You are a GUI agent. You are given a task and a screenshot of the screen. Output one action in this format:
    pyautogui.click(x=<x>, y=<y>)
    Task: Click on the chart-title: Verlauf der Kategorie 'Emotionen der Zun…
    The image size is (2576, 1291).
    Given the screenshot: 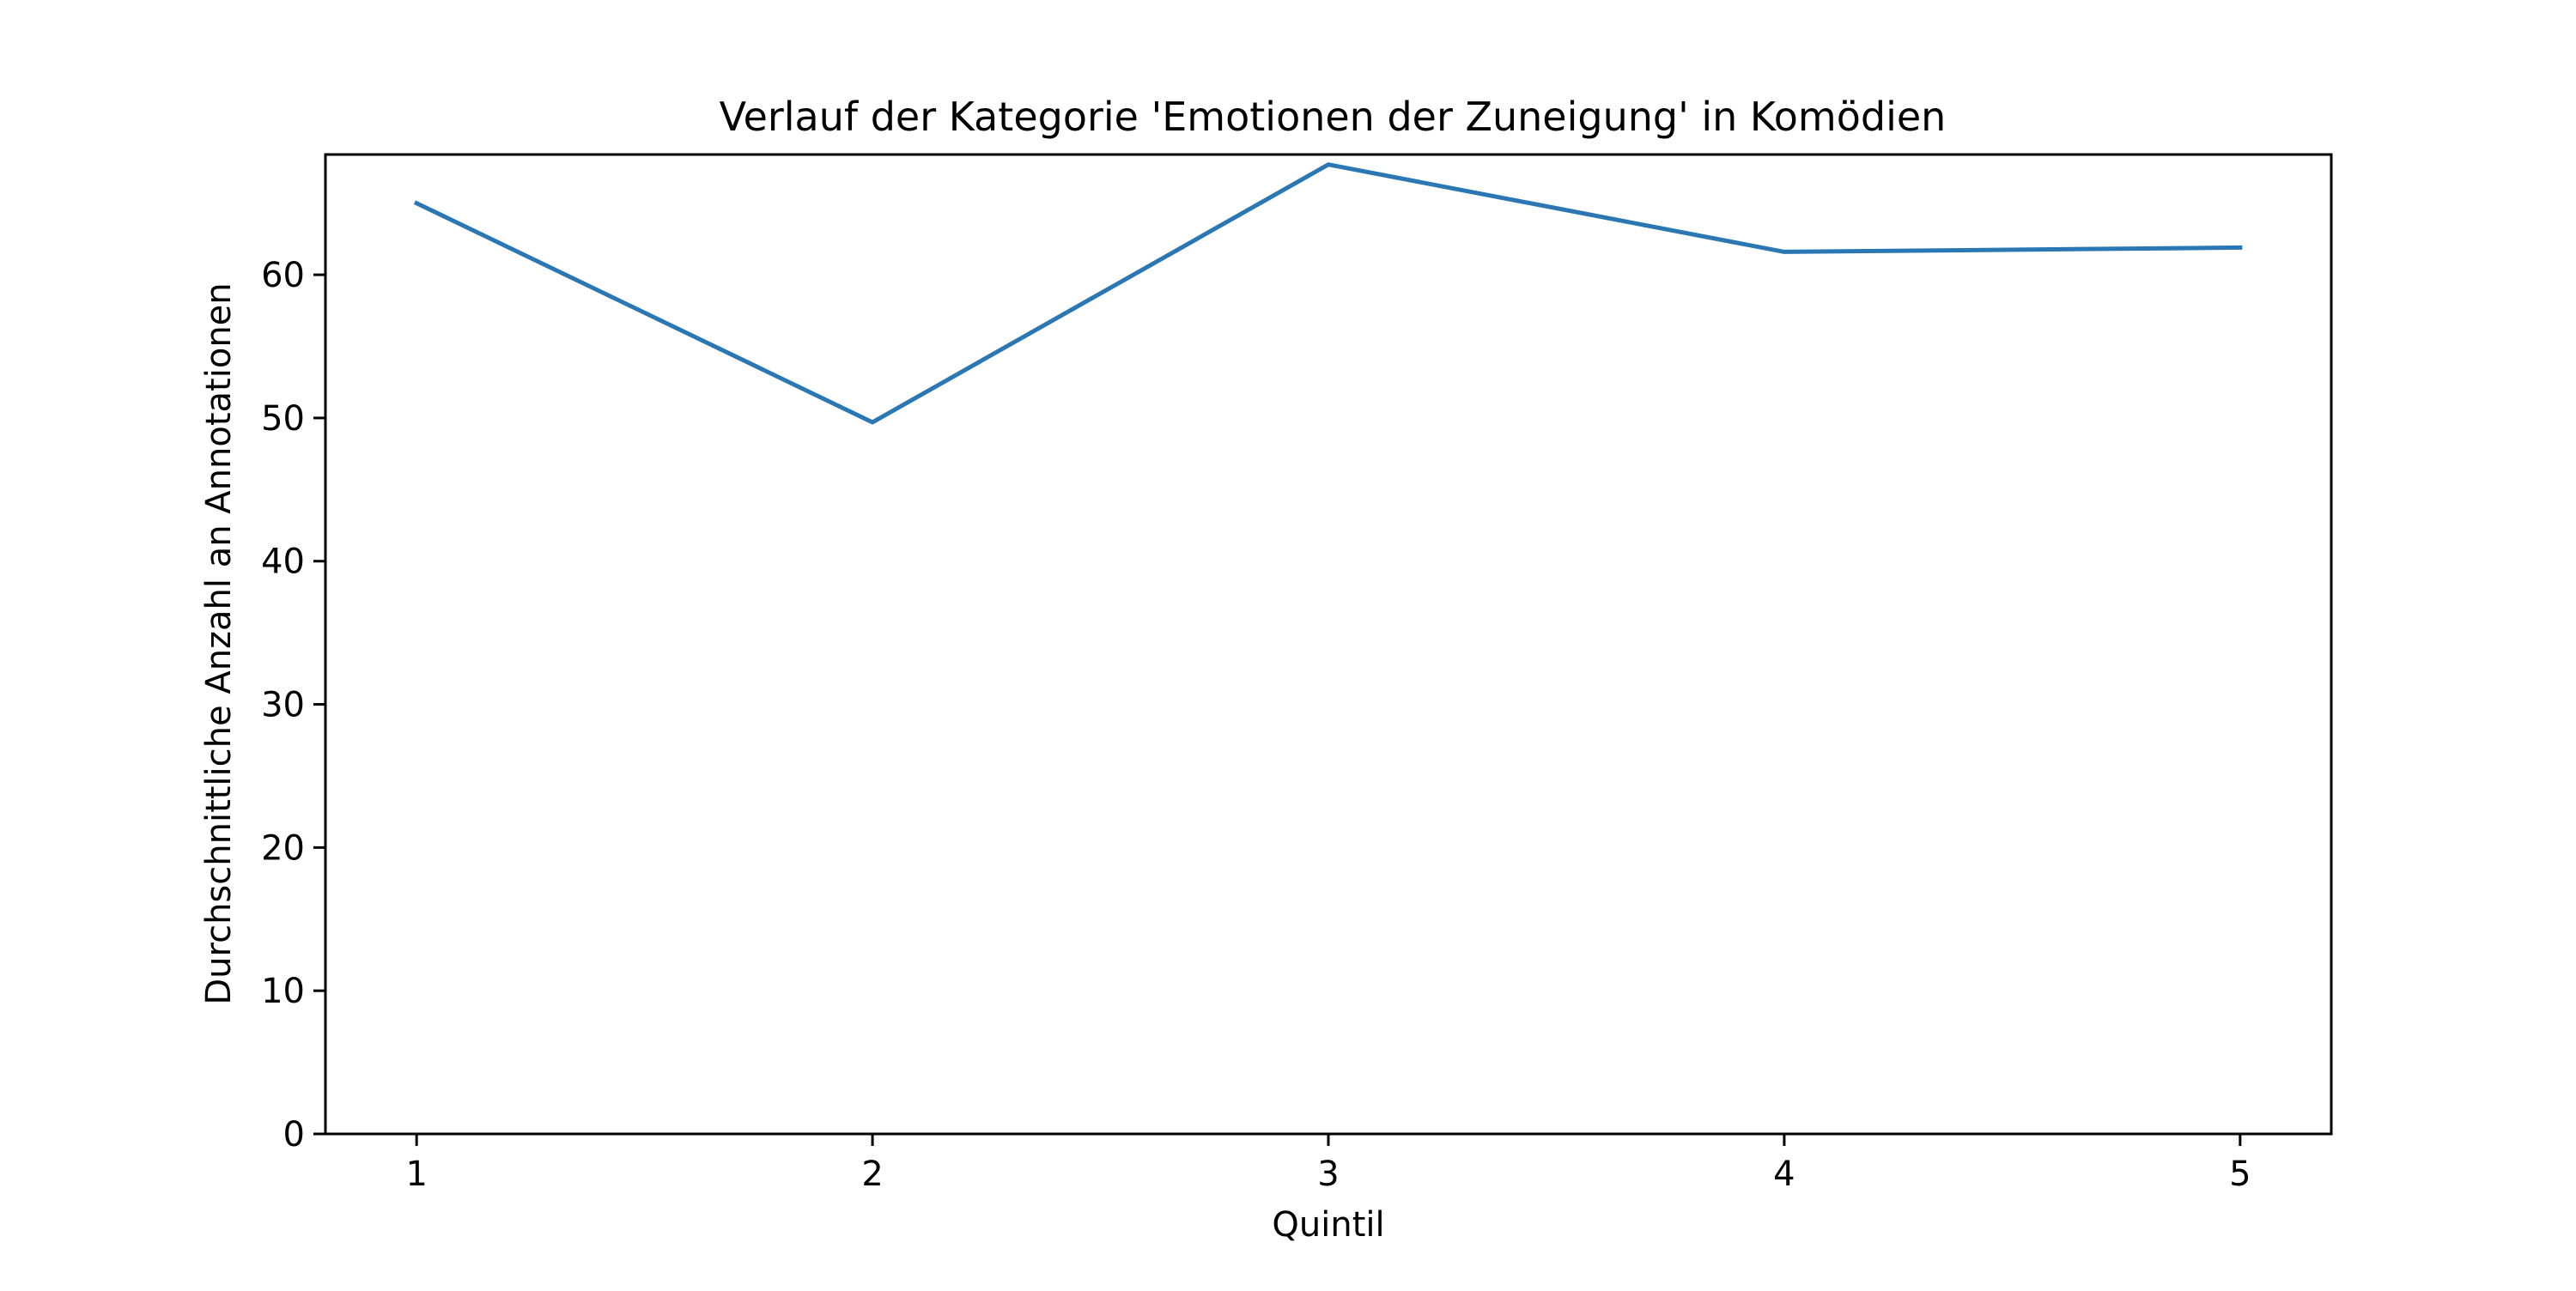 What is the action you would take?
    pyautogui.click(x=1334, y=117)
    